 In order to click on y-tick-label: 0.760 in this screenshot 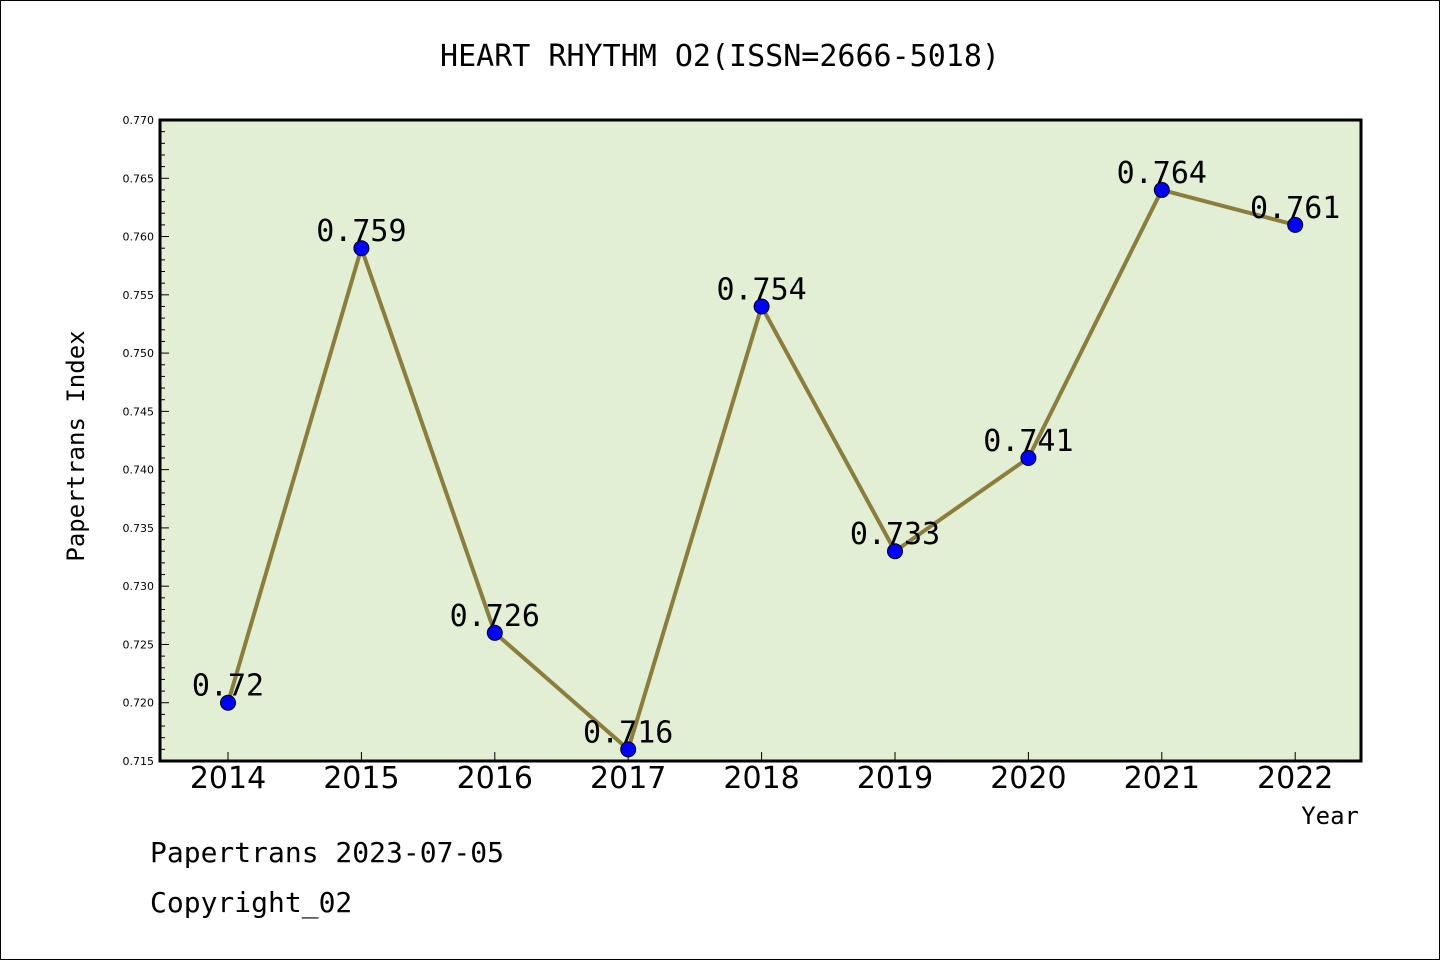, I will do `click(139, 237)`.